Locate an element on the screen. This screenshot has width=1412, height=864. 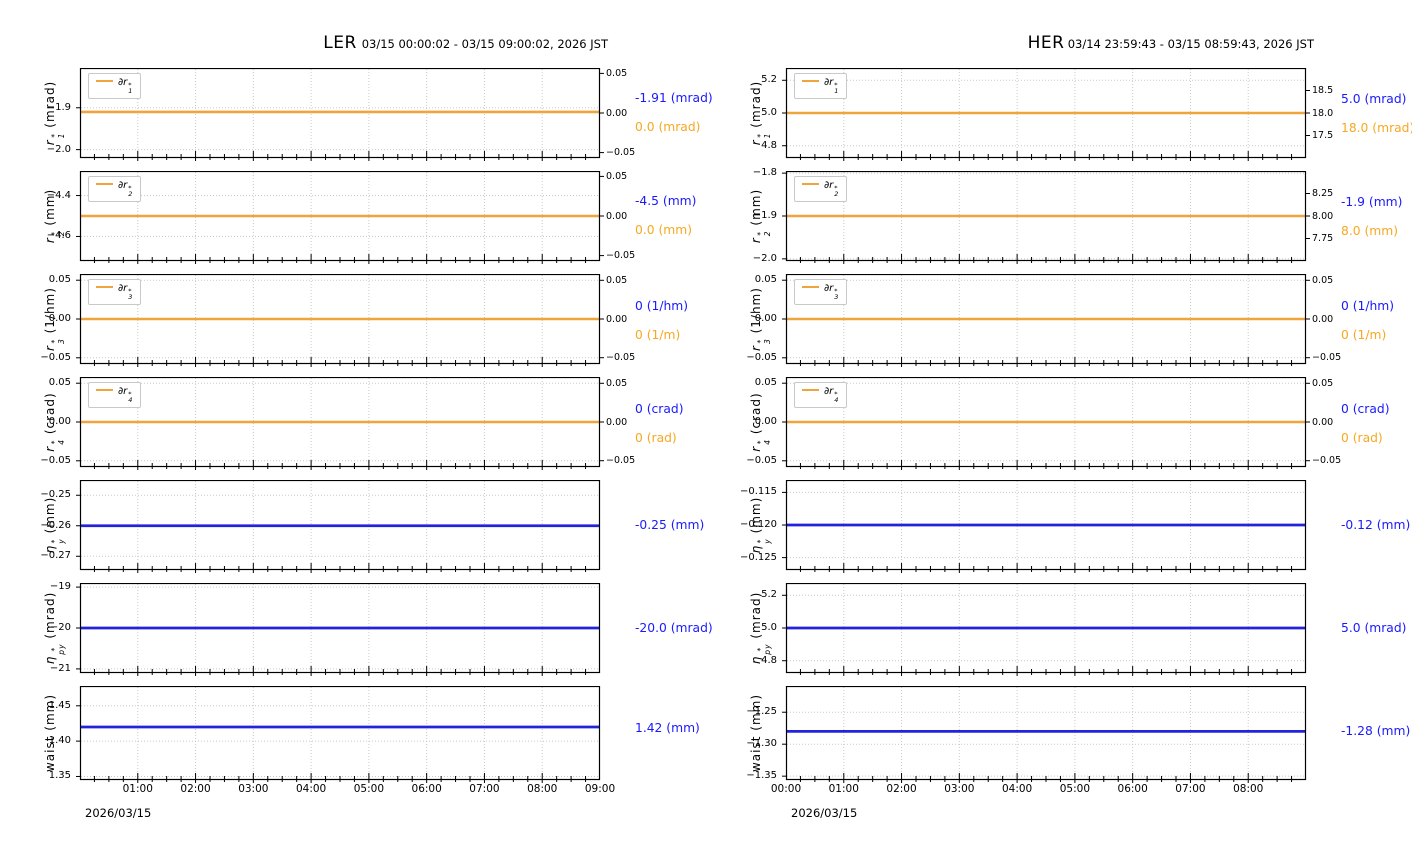
y-tick-label: −2.0 is located at coordinates (764, 258).